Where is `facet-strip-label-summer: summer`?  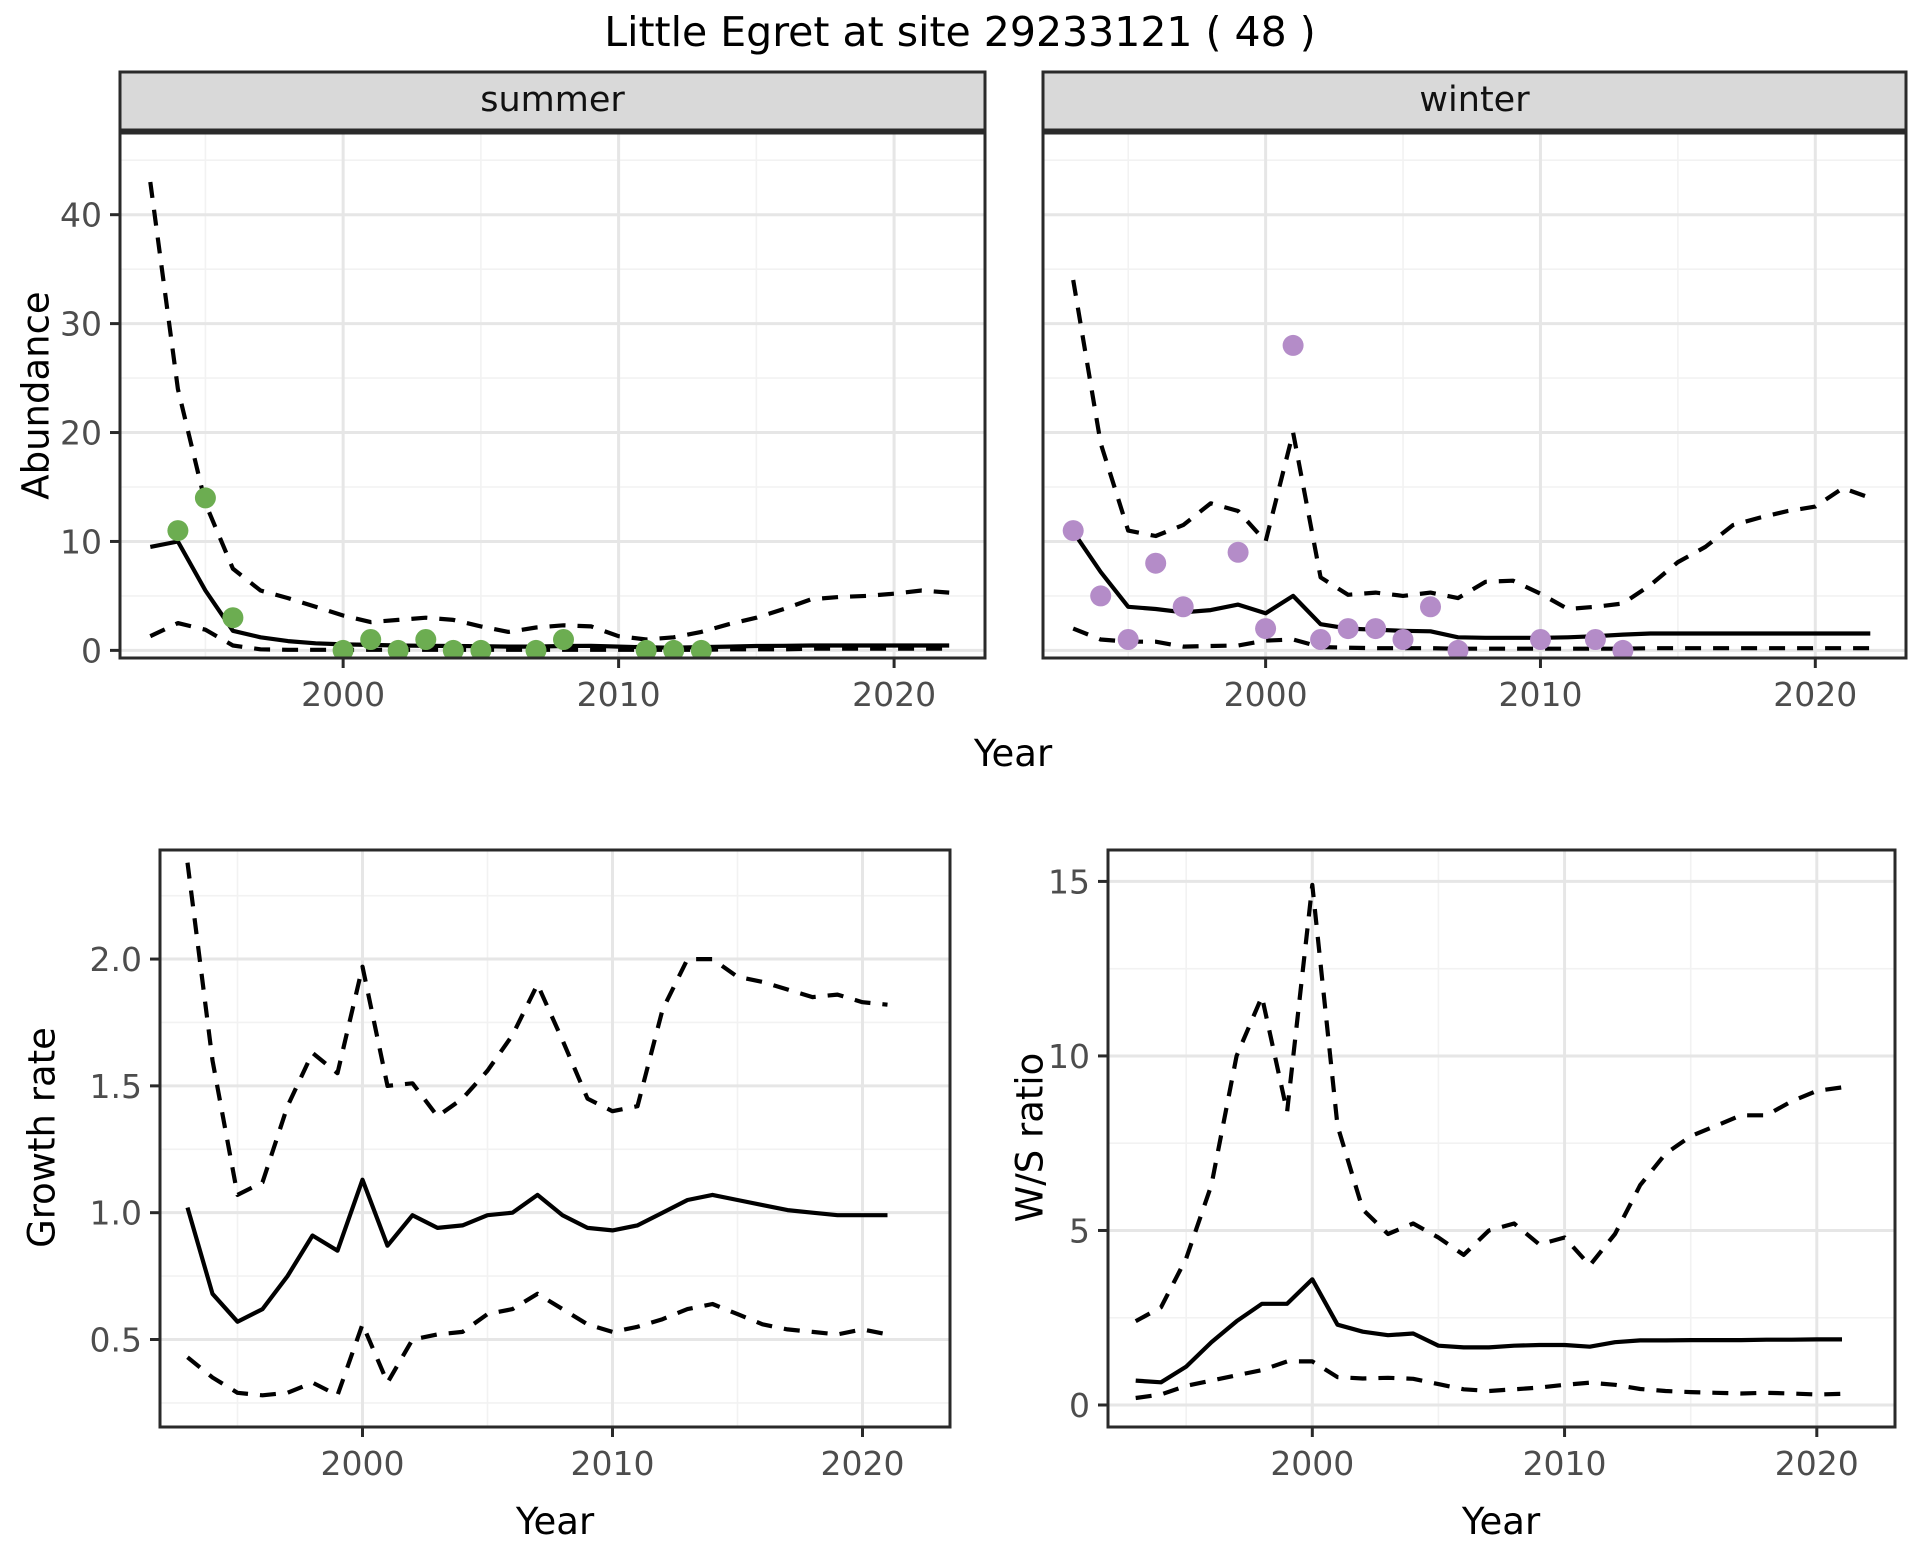 facet-strip-label-summer: summer is located at coordinates (552, 100).